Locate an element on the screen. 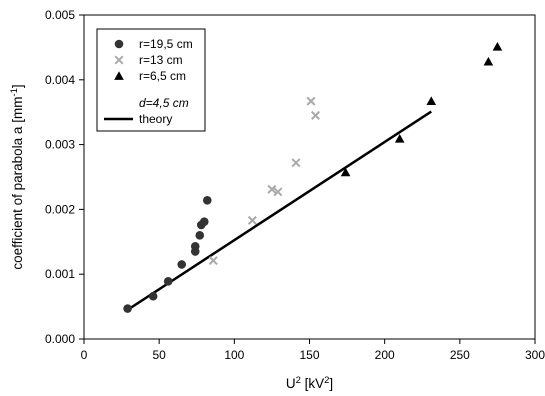 This screenshot has height=396, width=545. y-axis: 0.000 0.001 0.002 0.003 0.004 0.005 is located at coordinates (64, 177).